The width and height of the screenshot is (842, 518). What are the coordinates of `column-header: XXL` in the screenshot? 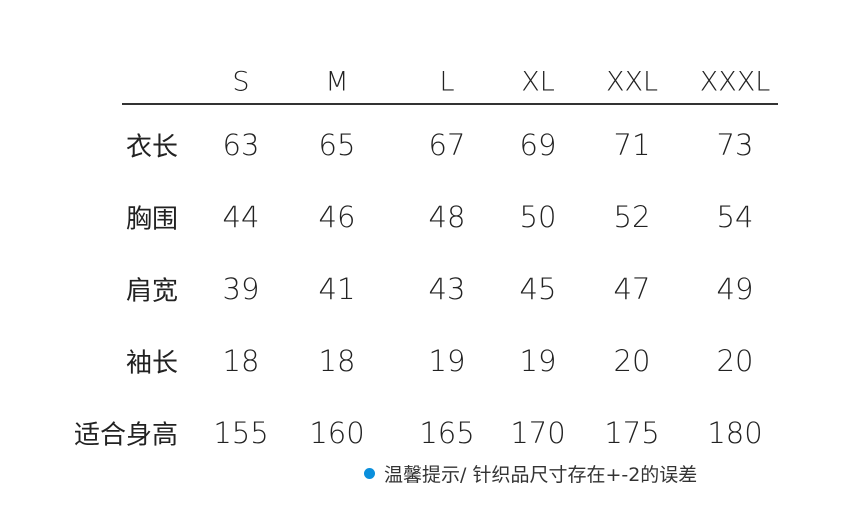 It's located at (632, 82).